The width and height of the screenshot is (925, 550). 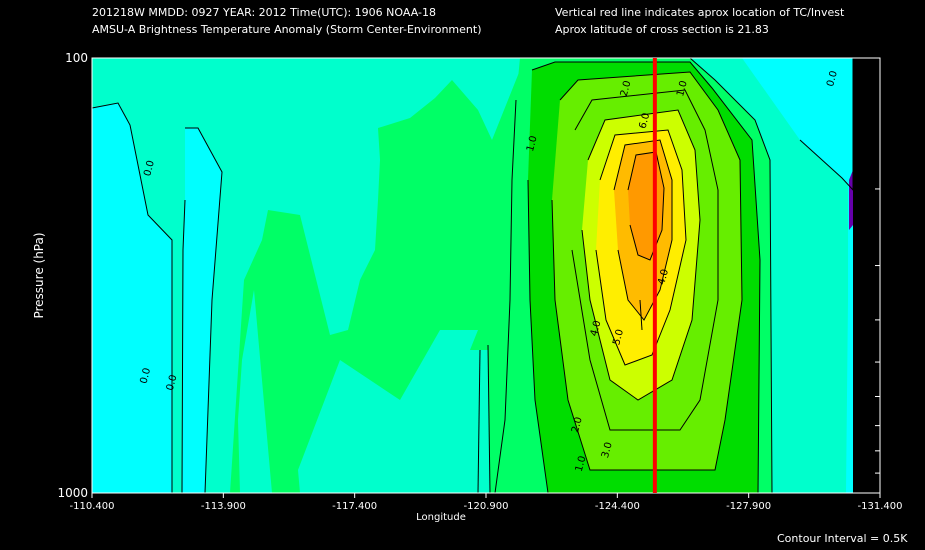 What do you see at coordinates (479, 421) in the screenshot?
I see `contour-line-mid-a` at bounding box center [479, 421].